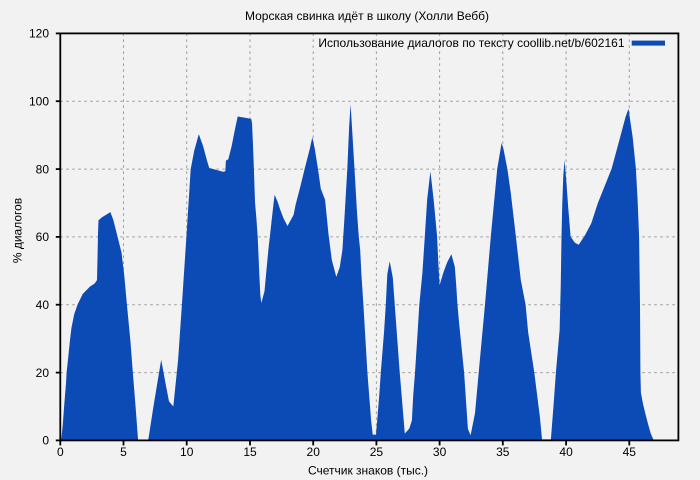 The image size is (700, 480). Describe the element at coordinates (39, 34) in the screenshot. I see `svg-text: 120` at that location.